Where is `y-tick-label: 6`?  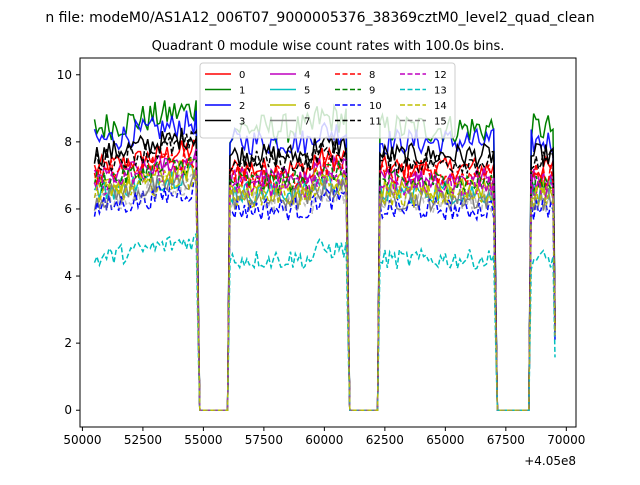 y-tick-label: 6 is located at coordinates (68, 209).